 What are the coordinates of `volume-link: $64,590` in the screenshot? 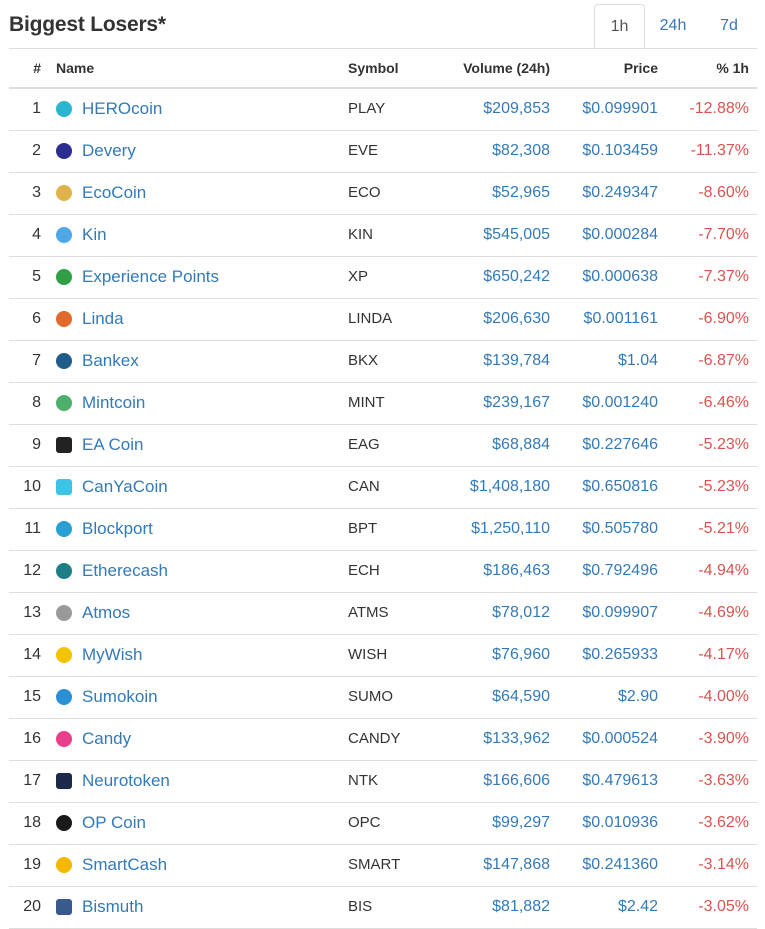 It's located at (521, 696).